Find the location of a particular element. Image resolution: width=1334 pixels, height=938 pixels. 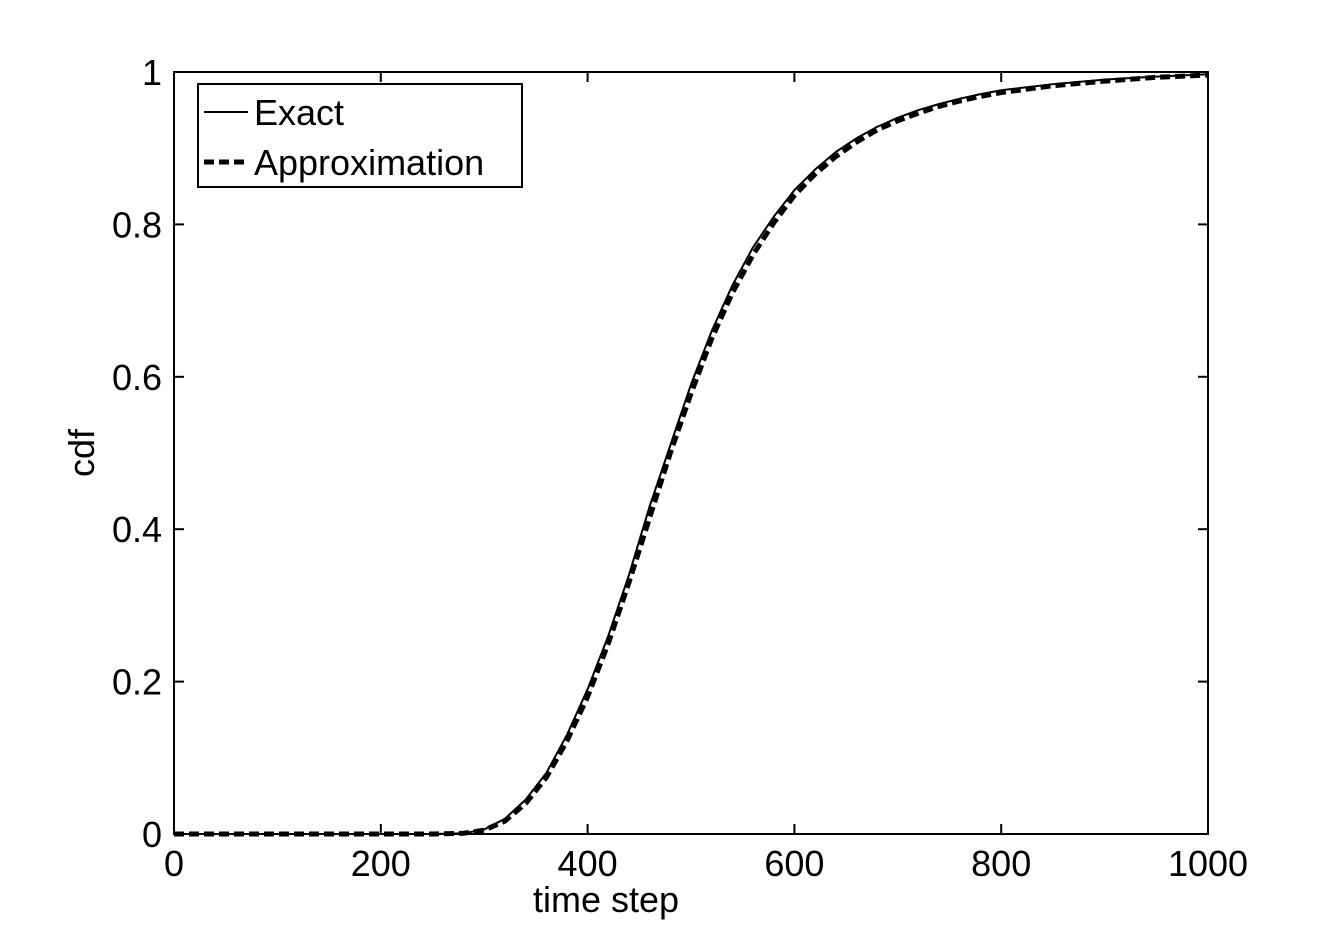

y-axis-label: cdf is located at coordinates (81, 452).